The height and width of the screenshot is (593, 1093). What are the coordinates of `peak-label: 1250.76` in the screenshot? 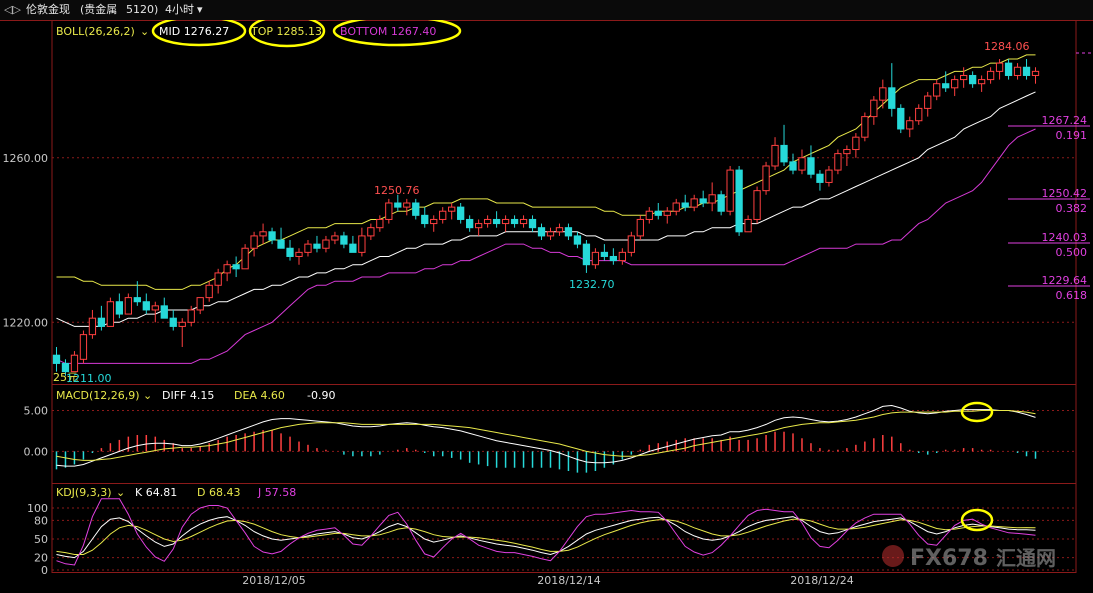 It's located at (397, 190).